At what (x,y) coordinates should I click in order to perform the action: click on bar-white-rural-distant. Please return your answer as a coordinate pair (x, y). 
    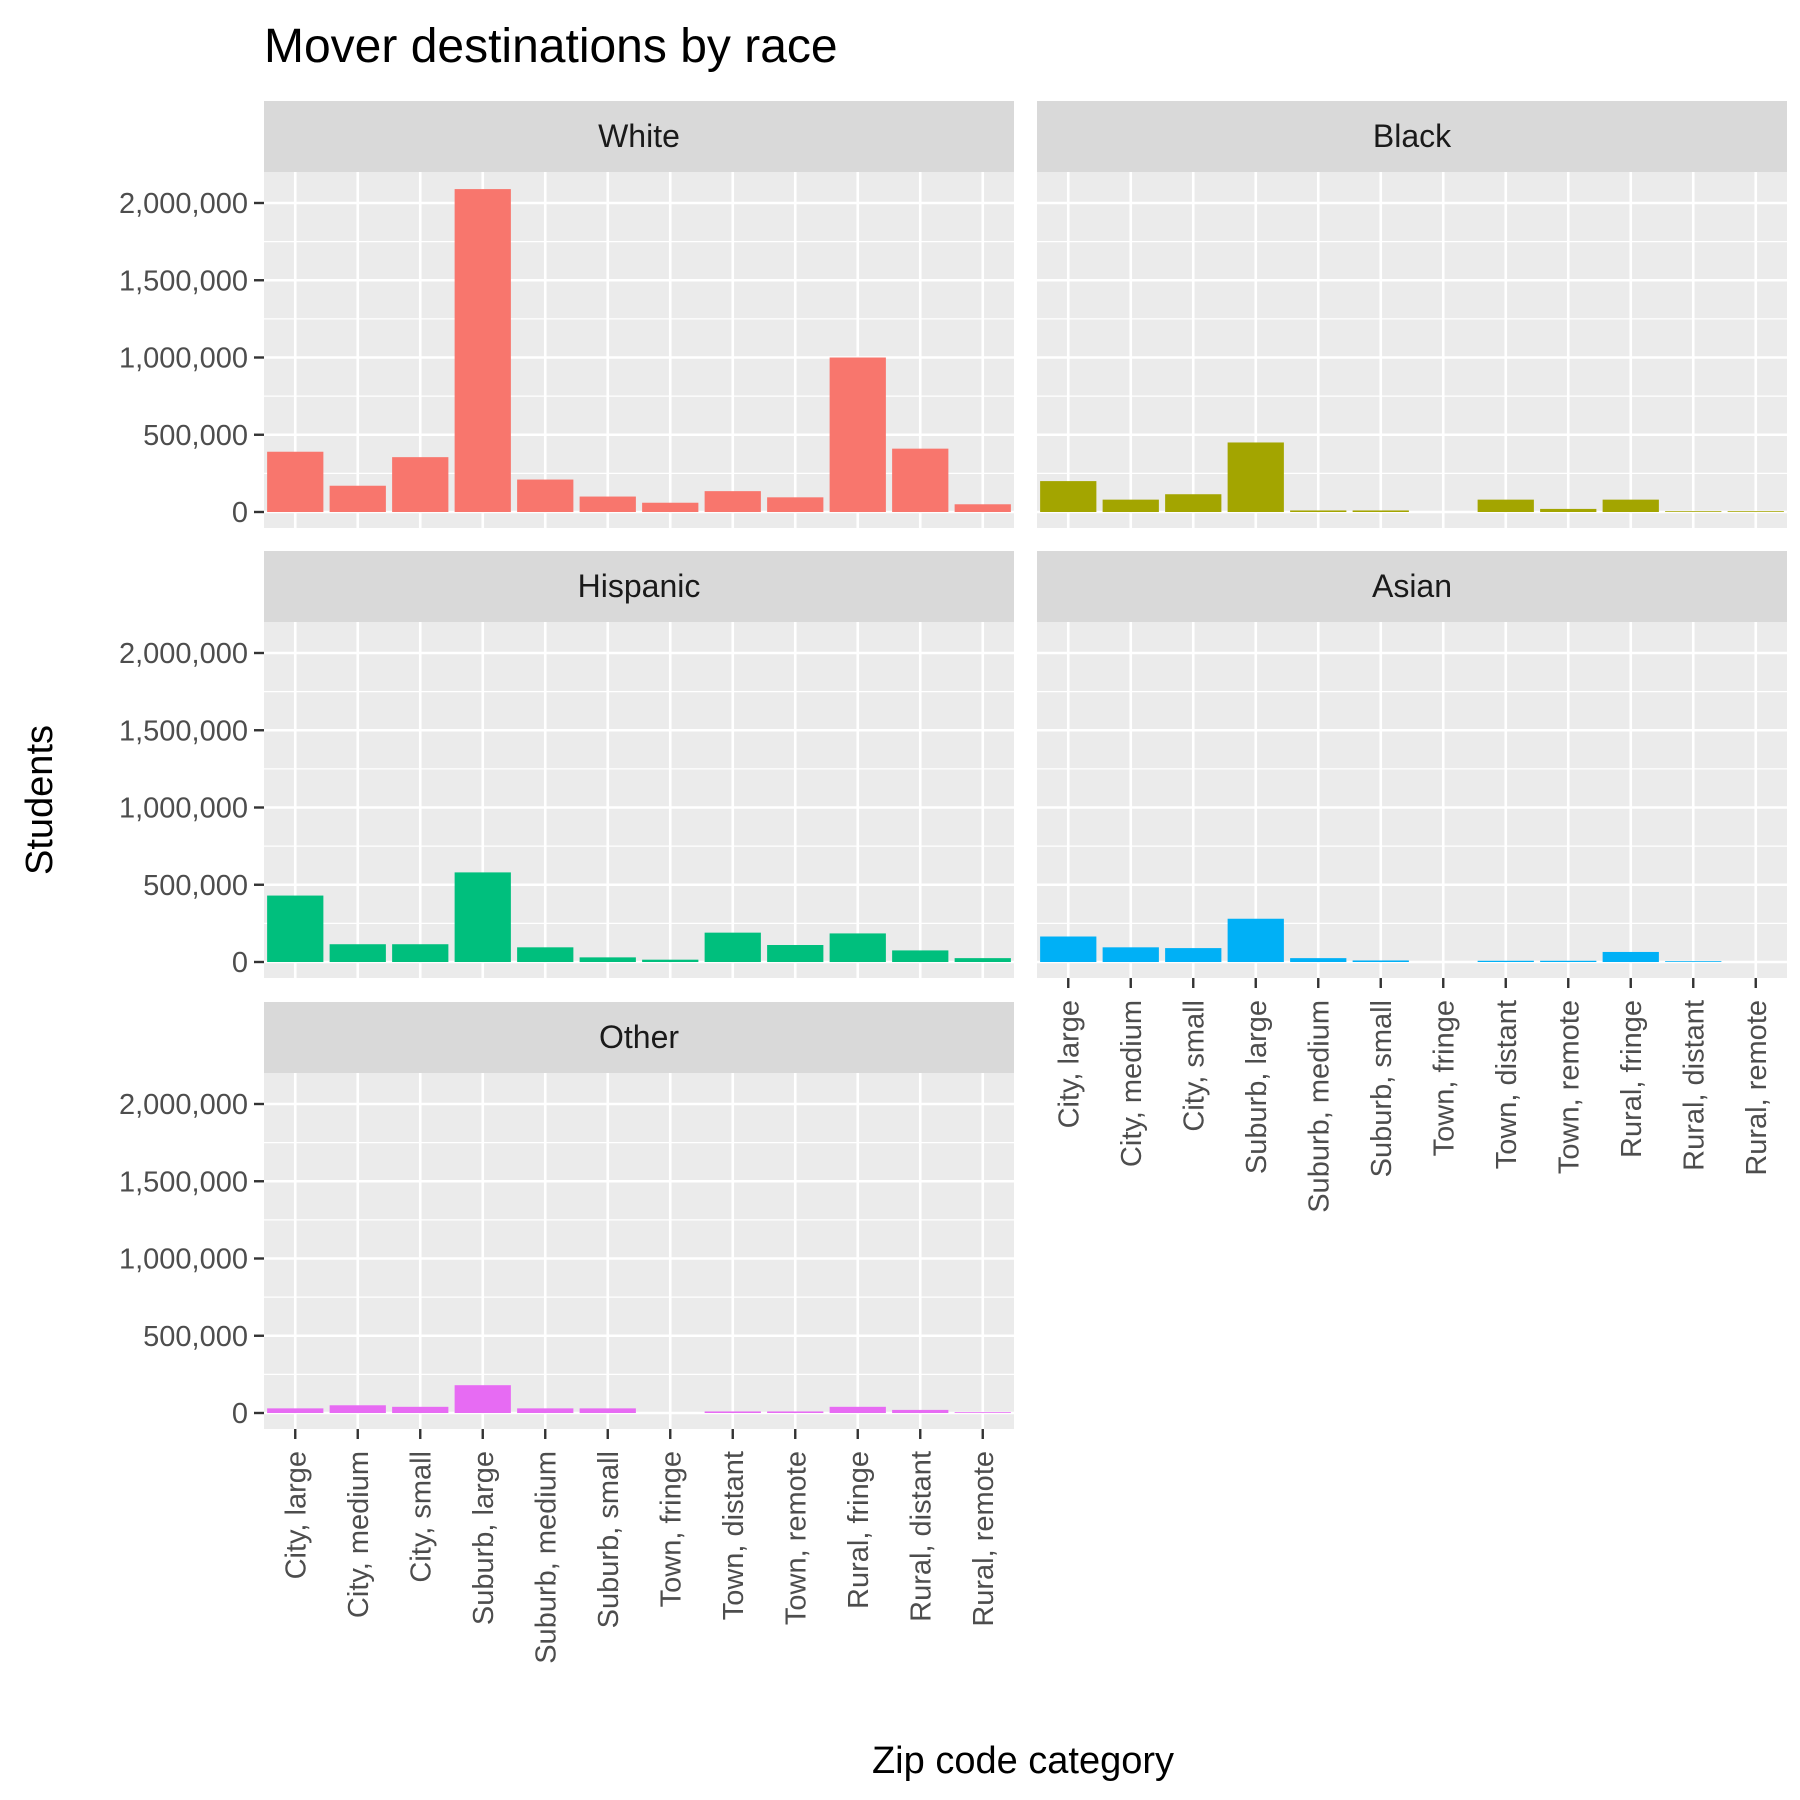
    Looking at the image, I should click on (920, 480).